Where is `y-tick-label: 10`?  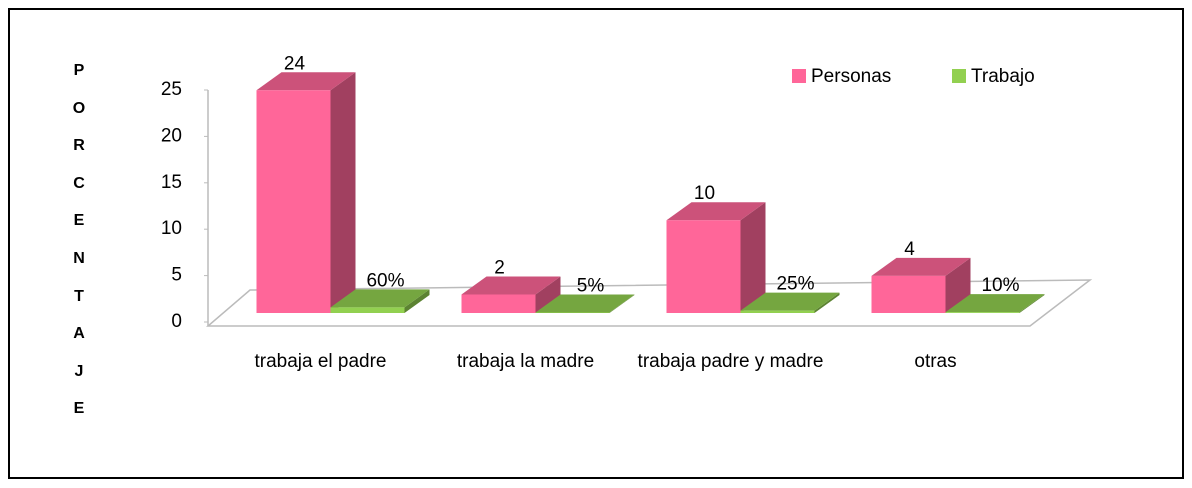
y-tick-label: 10 is located at coordinates (171, 228).